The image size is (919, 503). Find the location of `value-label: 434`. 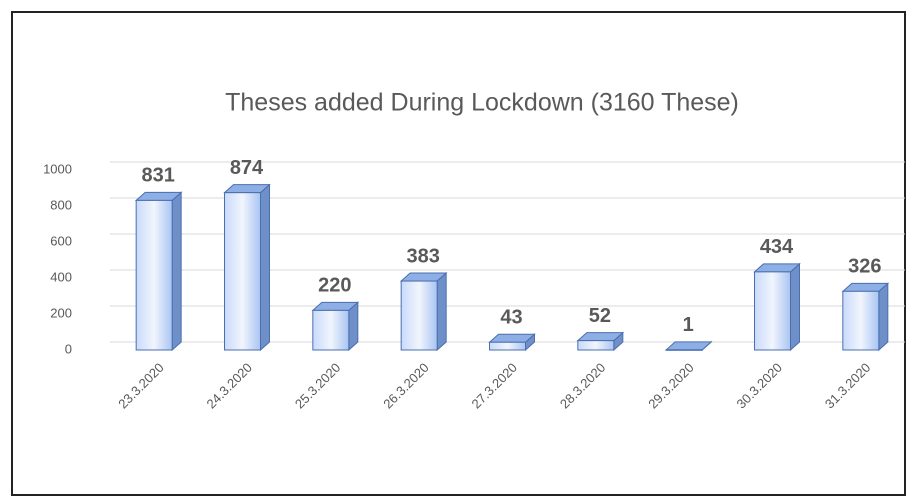

value-label: 434 is located at coordinates (777, 247).